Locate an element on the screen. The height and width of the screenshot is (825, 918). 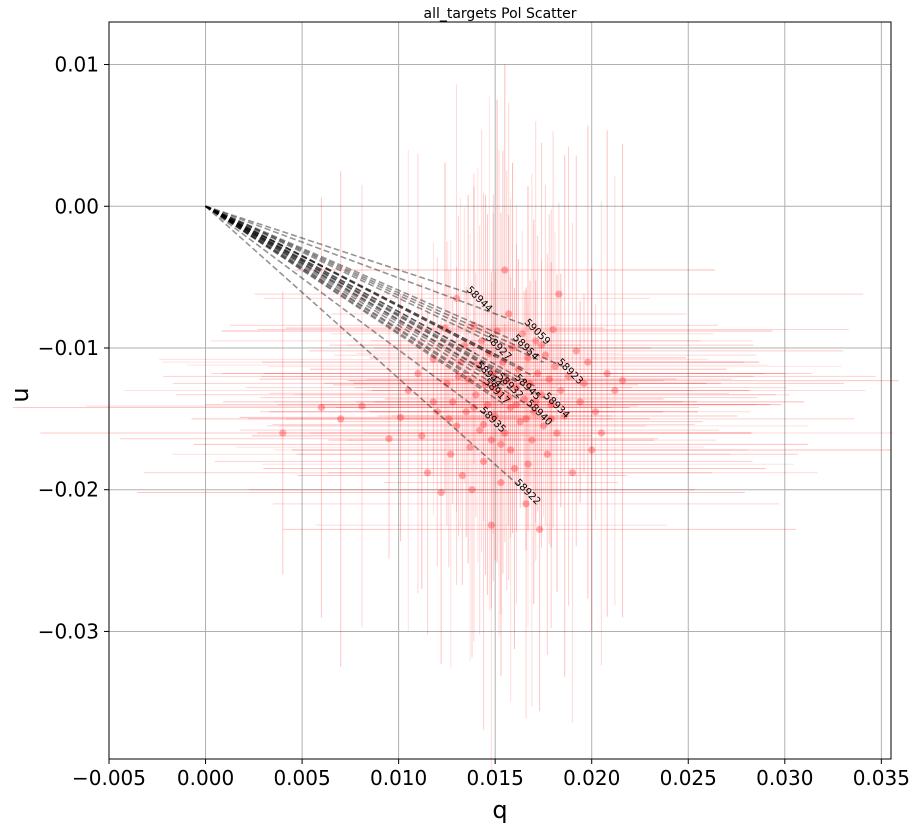
y-tick-label: −0.03 is located at coordinates (68, 631).